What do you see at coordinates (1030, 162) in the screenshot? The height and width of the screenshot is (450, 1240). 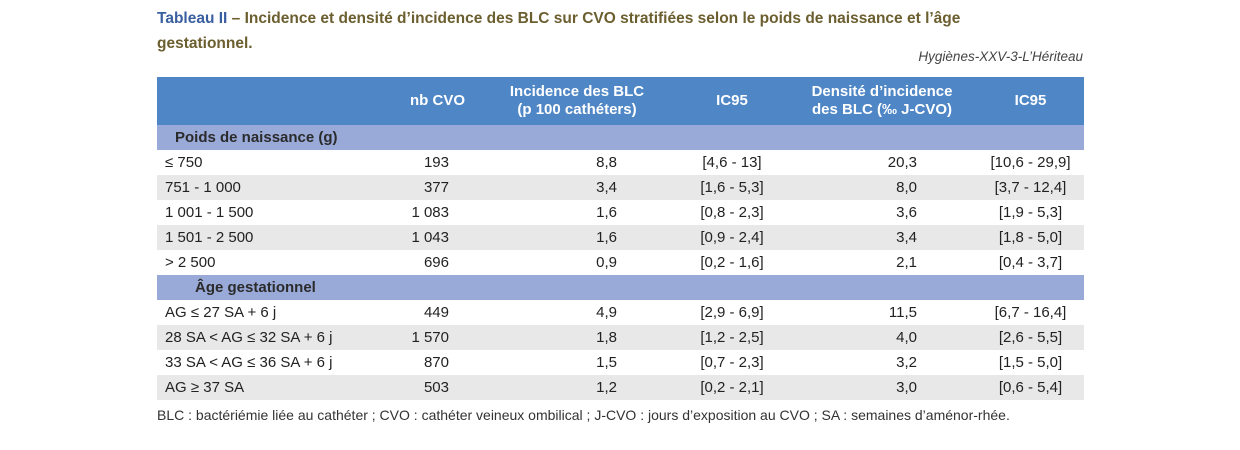 I see `table-cell: [10,6 - 29,9]` at bounding box center [1030, 162].